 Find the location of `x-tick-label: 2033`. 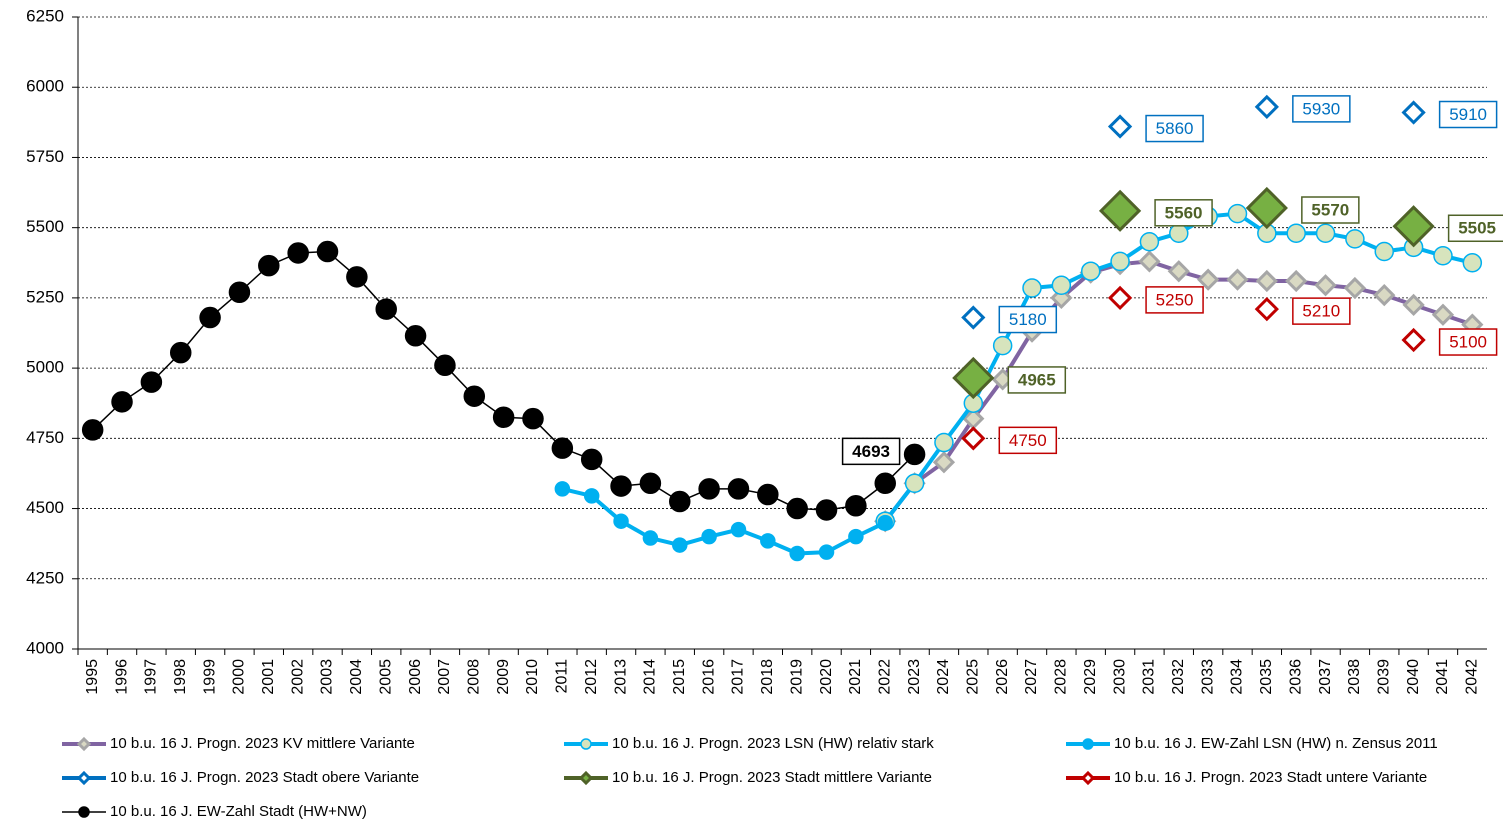

x-tick-label: 2033 is located at coordinates (1207, 677).